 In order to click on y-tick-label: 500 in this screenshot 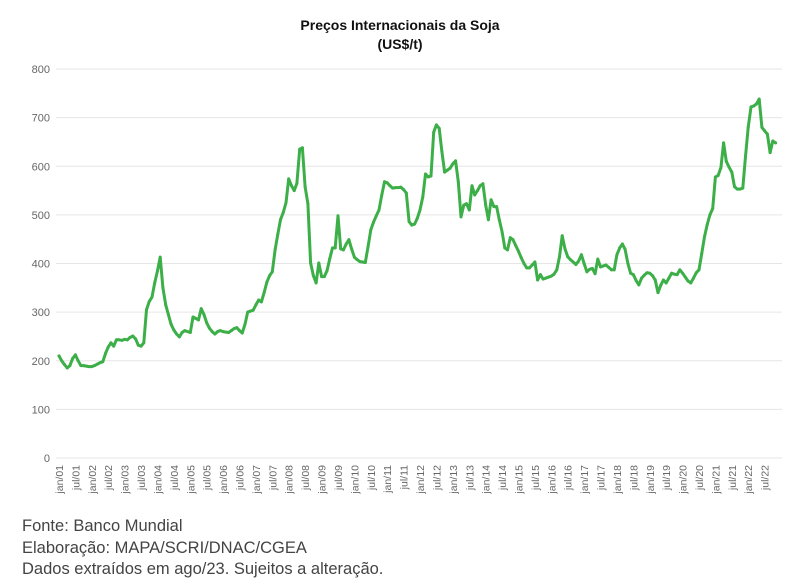, I will do `click(41, 216)`.